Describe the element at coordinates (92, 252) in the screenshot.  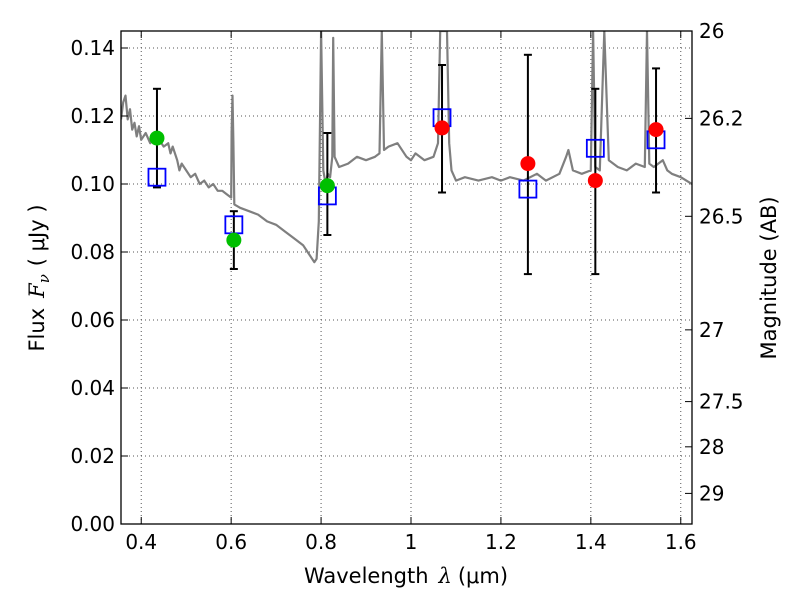
I see `y-tick-label-4: 0.08` at that location.